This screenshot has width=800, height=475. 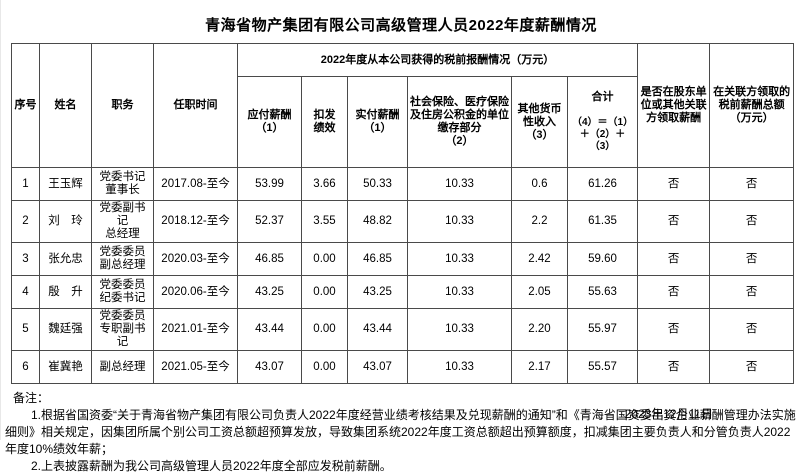 What do you see at coordinates (211, 466) in the screenshot?
I see `note-item-2: 2.上表披露薪酬为我公司高级管理人员2022年度全部应发税前薪酬。` at bounding box center [211, 466].